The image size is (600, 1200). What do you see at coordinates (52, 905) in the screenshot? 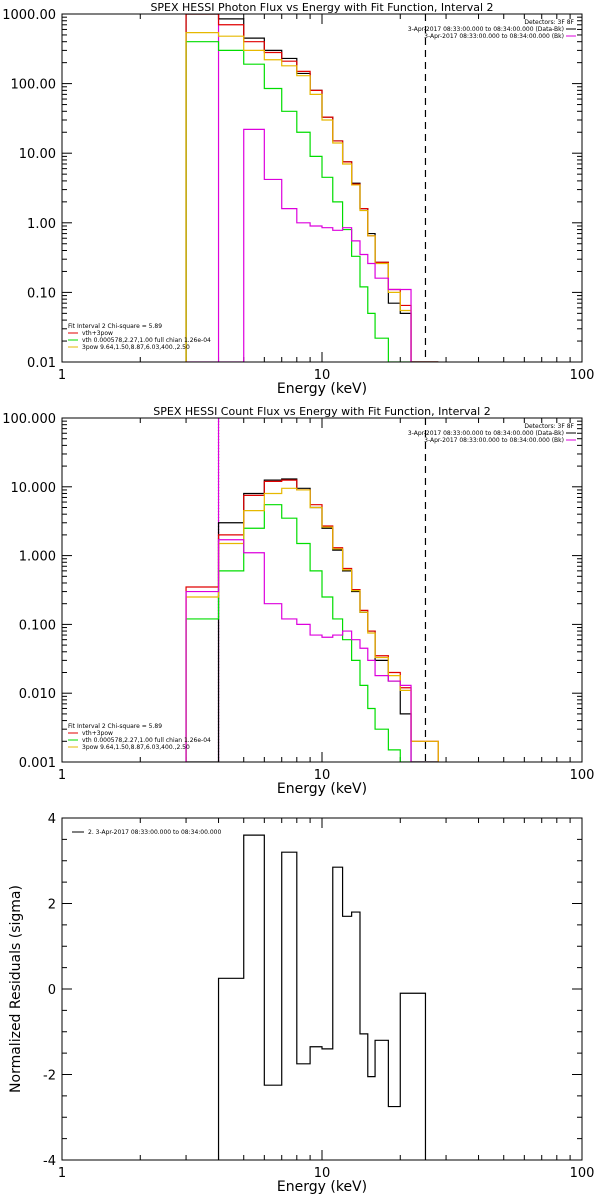
I see `y-tick-label: 2` at bounding box center [52, 905].